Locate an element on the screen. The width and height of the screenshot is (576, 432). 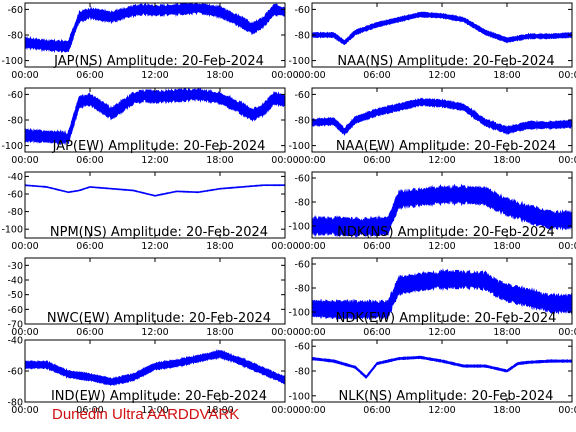
chart-title: JAP(NS) Amplitude: 20-Feb-2024 is located at coordinates (158, 61).